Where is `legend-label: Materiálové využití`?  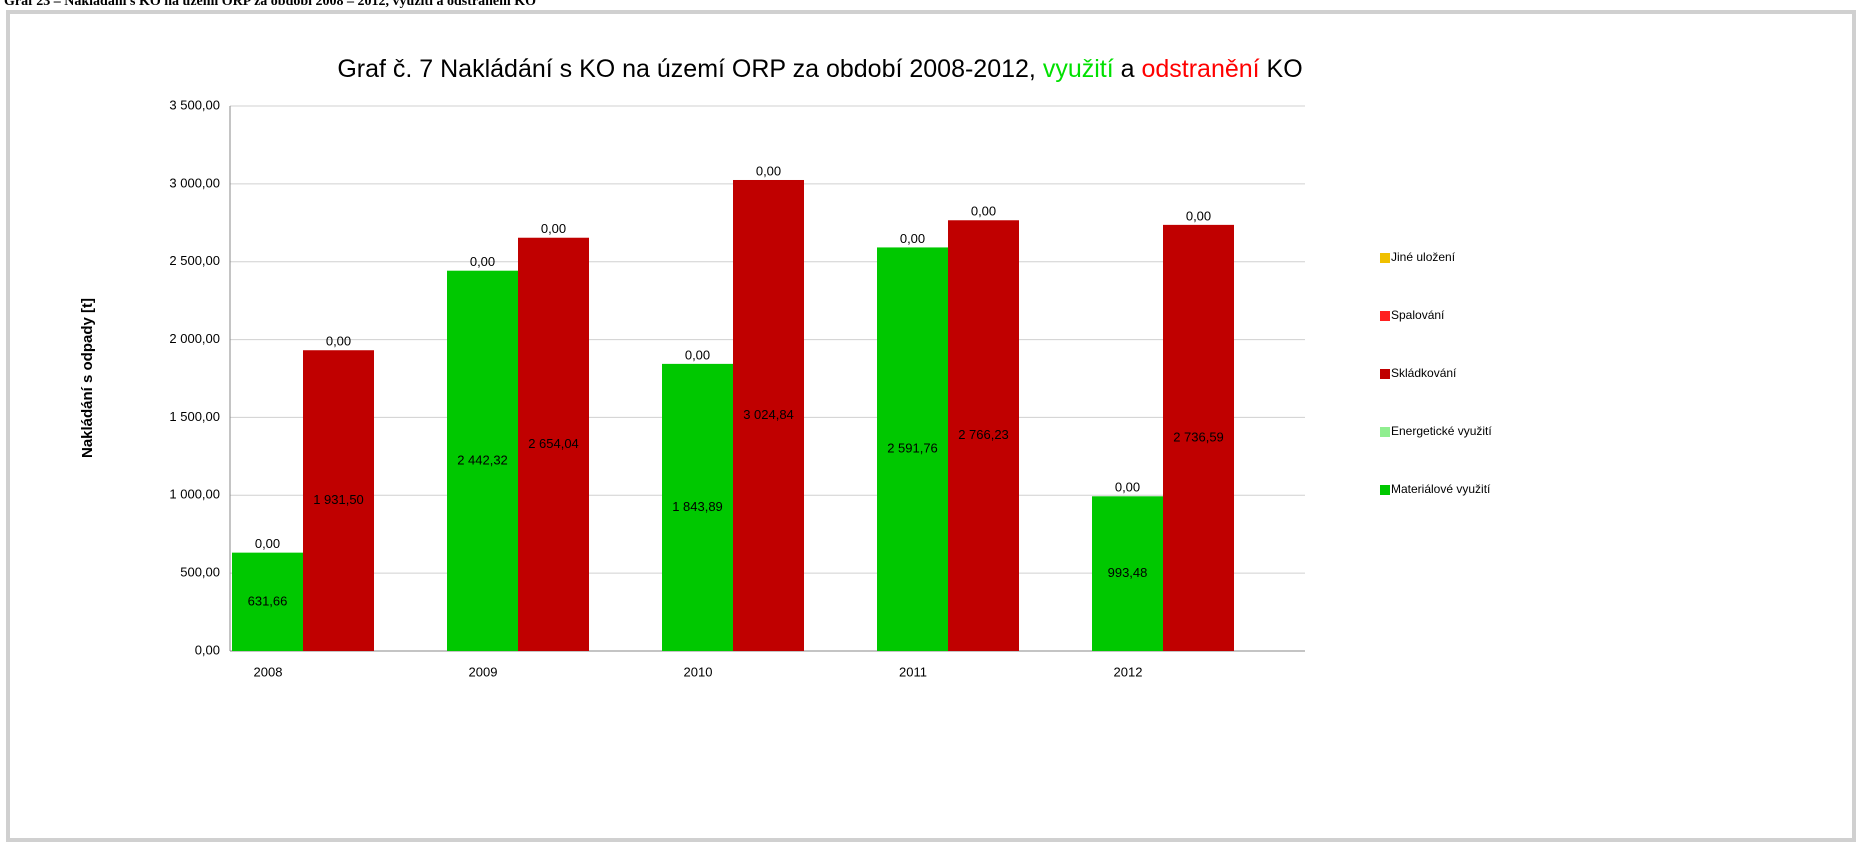 legend-label: Materiálové využití is located at coordinates (1441, 489).